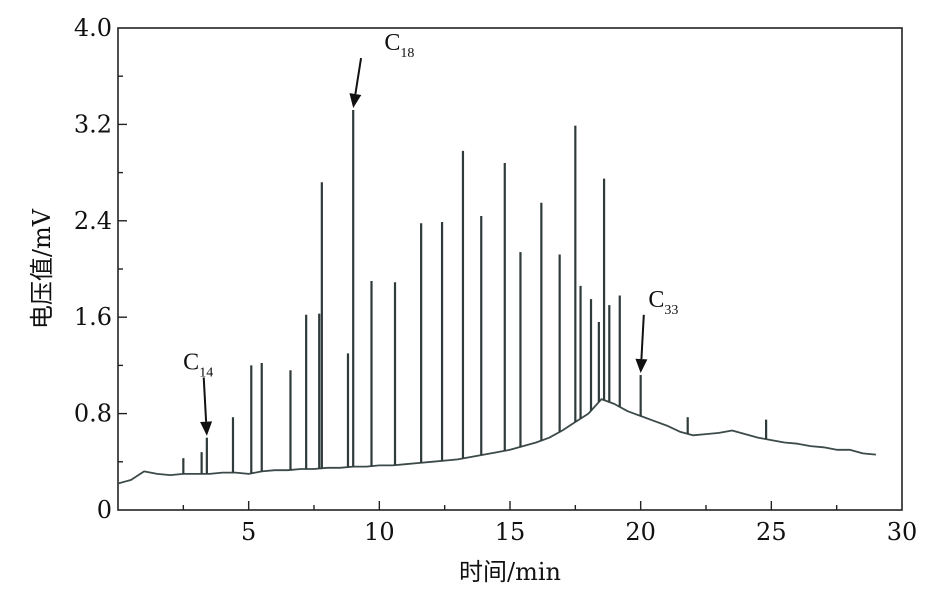  What do you see at coordinates (399, 45) in the screenshot?
I see `peak-annotation-label: C18` at bounding box center [399, 45].